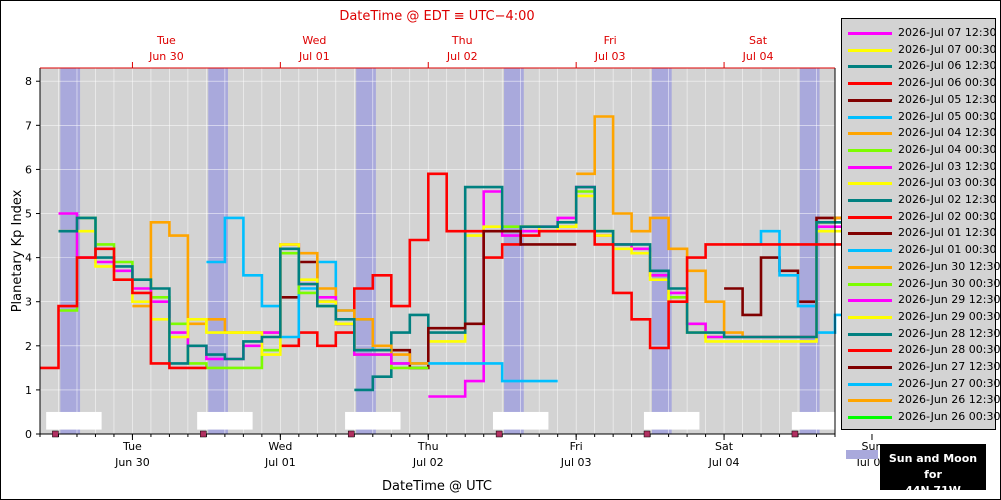 This screenshot has height=500, width=1001. What do you see at coordinates (17, 250) in the screenshot?
I see `y-title: Planetary Kp Index` at bounding box center [17, 250].